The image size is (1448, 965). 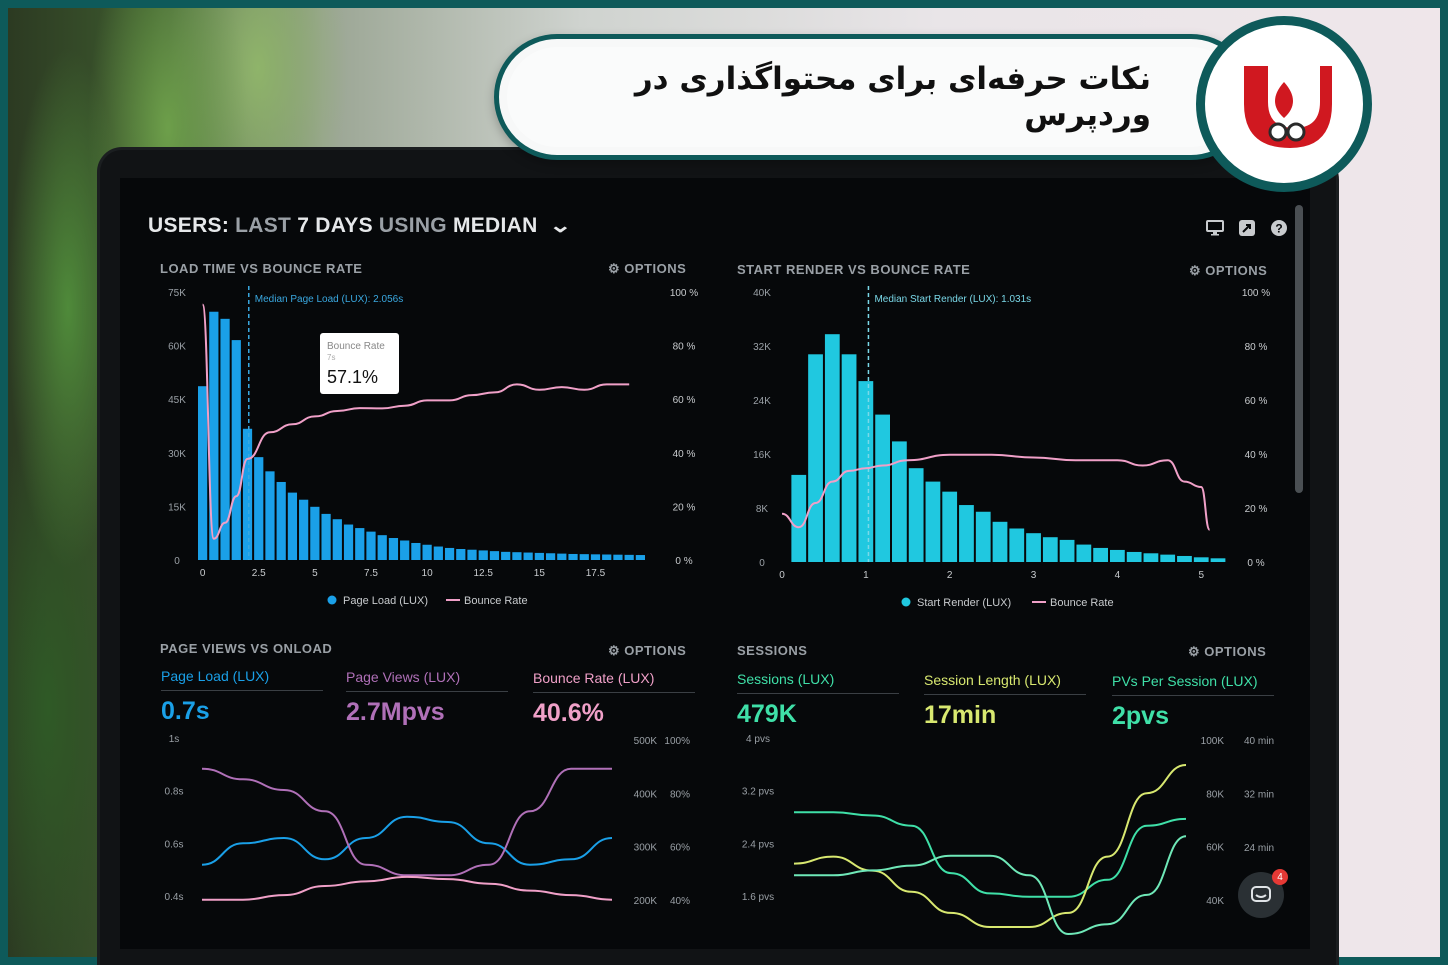 What do you see at coordinates (1215, 228) in the screenshot?
I see `monitor-icon` at bounding box center [1215, 228].